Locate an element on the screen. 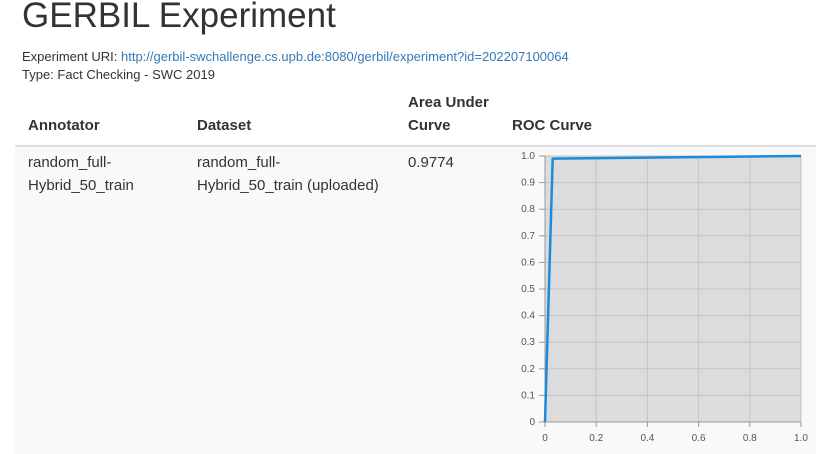 The height and width of the screenshot is (454, 816). experiment-type-value: Fact Checking - SWC 2019 is located at coordinates (136, 74).